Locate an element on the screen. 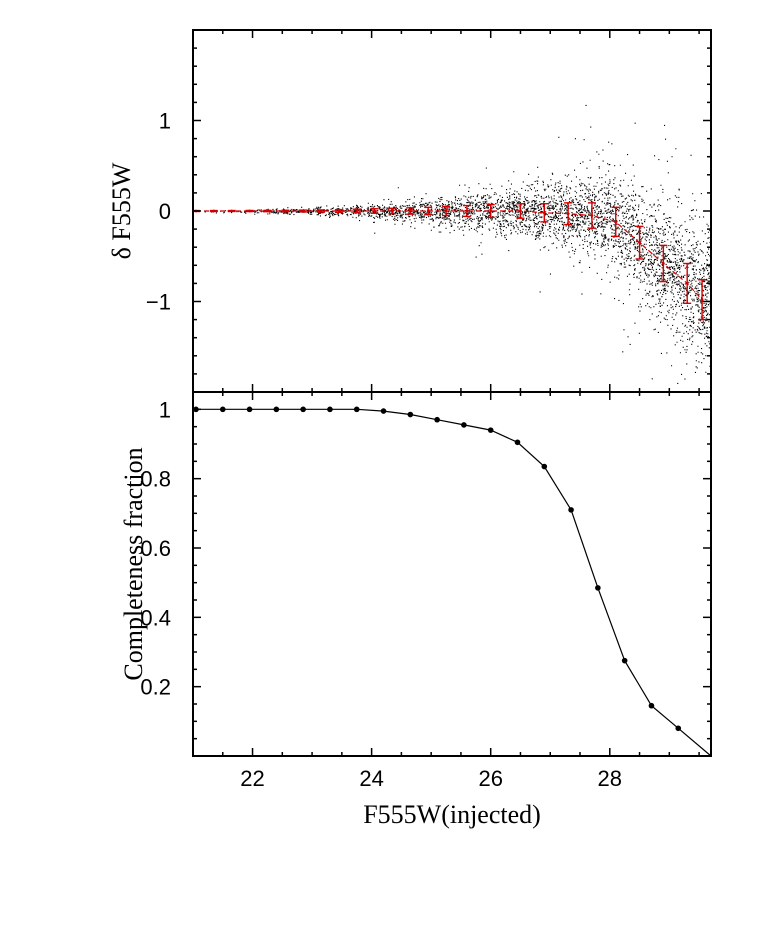 This screenshot has height=950, width=768. y-tick-label: 0.2 is located at coordinates (155, 687).